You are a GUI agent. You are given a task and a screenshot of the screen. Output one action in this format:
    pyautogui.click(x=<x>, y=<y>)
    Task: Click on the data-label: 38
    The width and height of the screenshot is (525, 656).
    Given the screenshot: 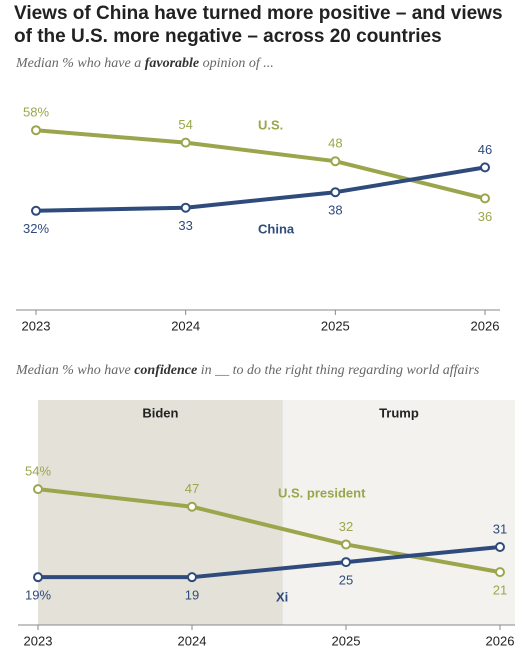 What is the action you would take?
    pyautogui.click(x=335, y=210)
    